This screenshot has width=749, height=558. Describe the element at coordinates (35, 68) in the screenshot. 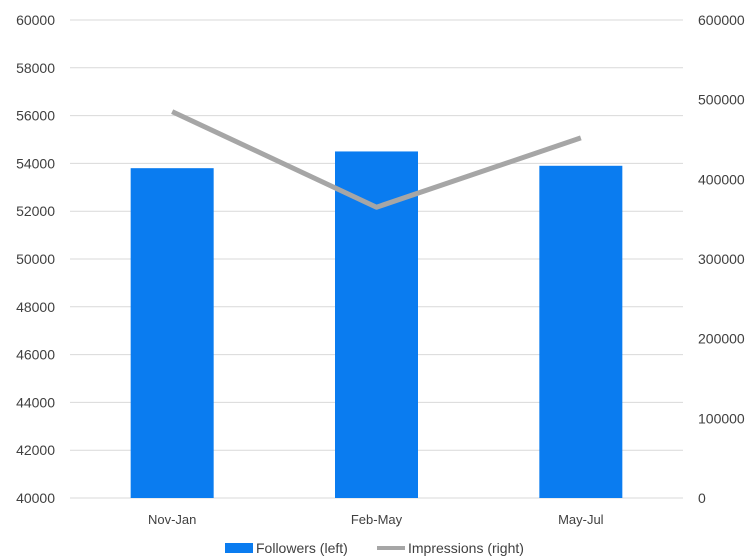

I see `y-left-tick-label: 58000` at that location.